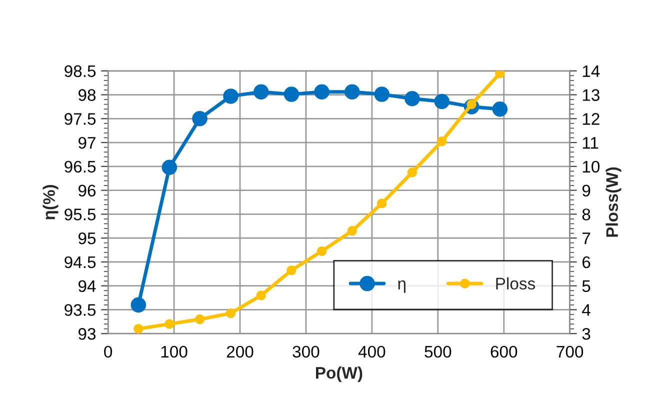 Image resolution: width=655 pixels, height=417 pixels. What do you see at coordinates (87, 334) in the screenshot?
I see `y-tick-label: 93` at bounding box center [87, 334].